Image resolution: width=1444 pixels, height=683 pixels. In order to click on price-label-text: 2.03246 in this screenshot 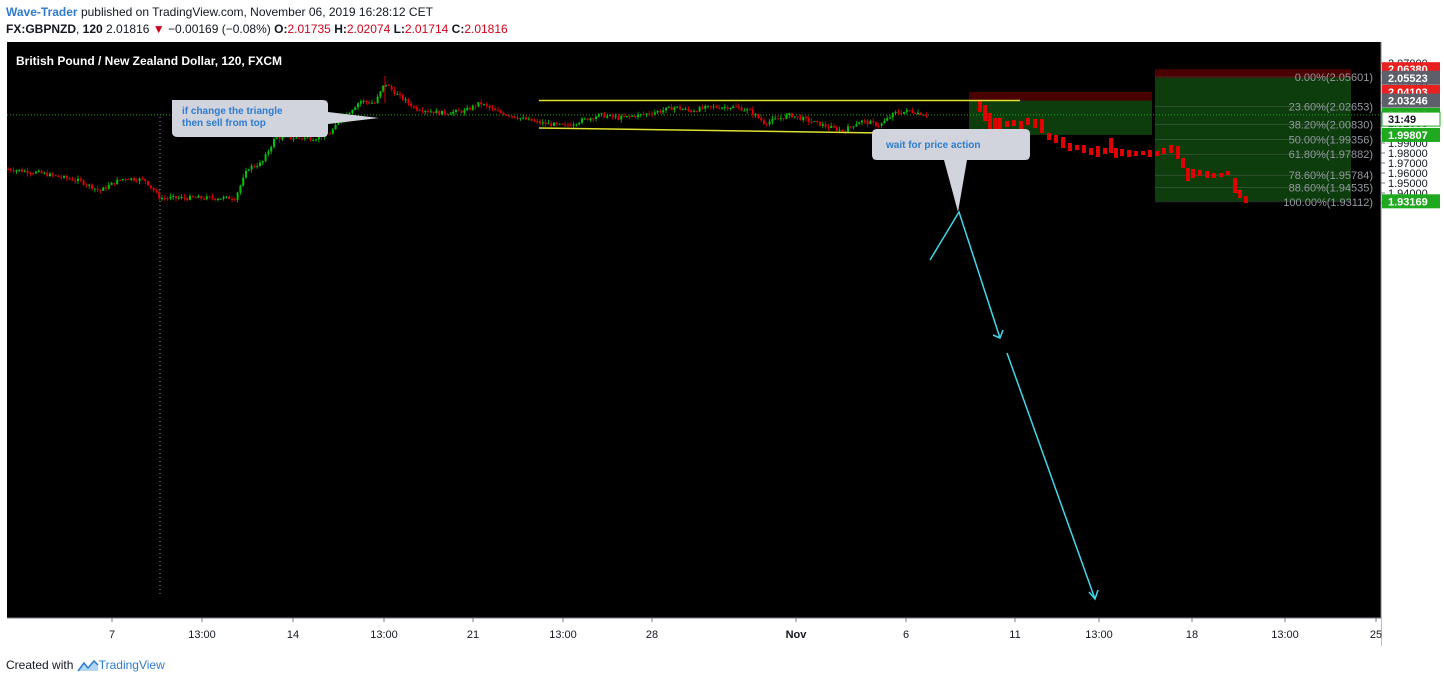, I will do `click(1408, 102)`.